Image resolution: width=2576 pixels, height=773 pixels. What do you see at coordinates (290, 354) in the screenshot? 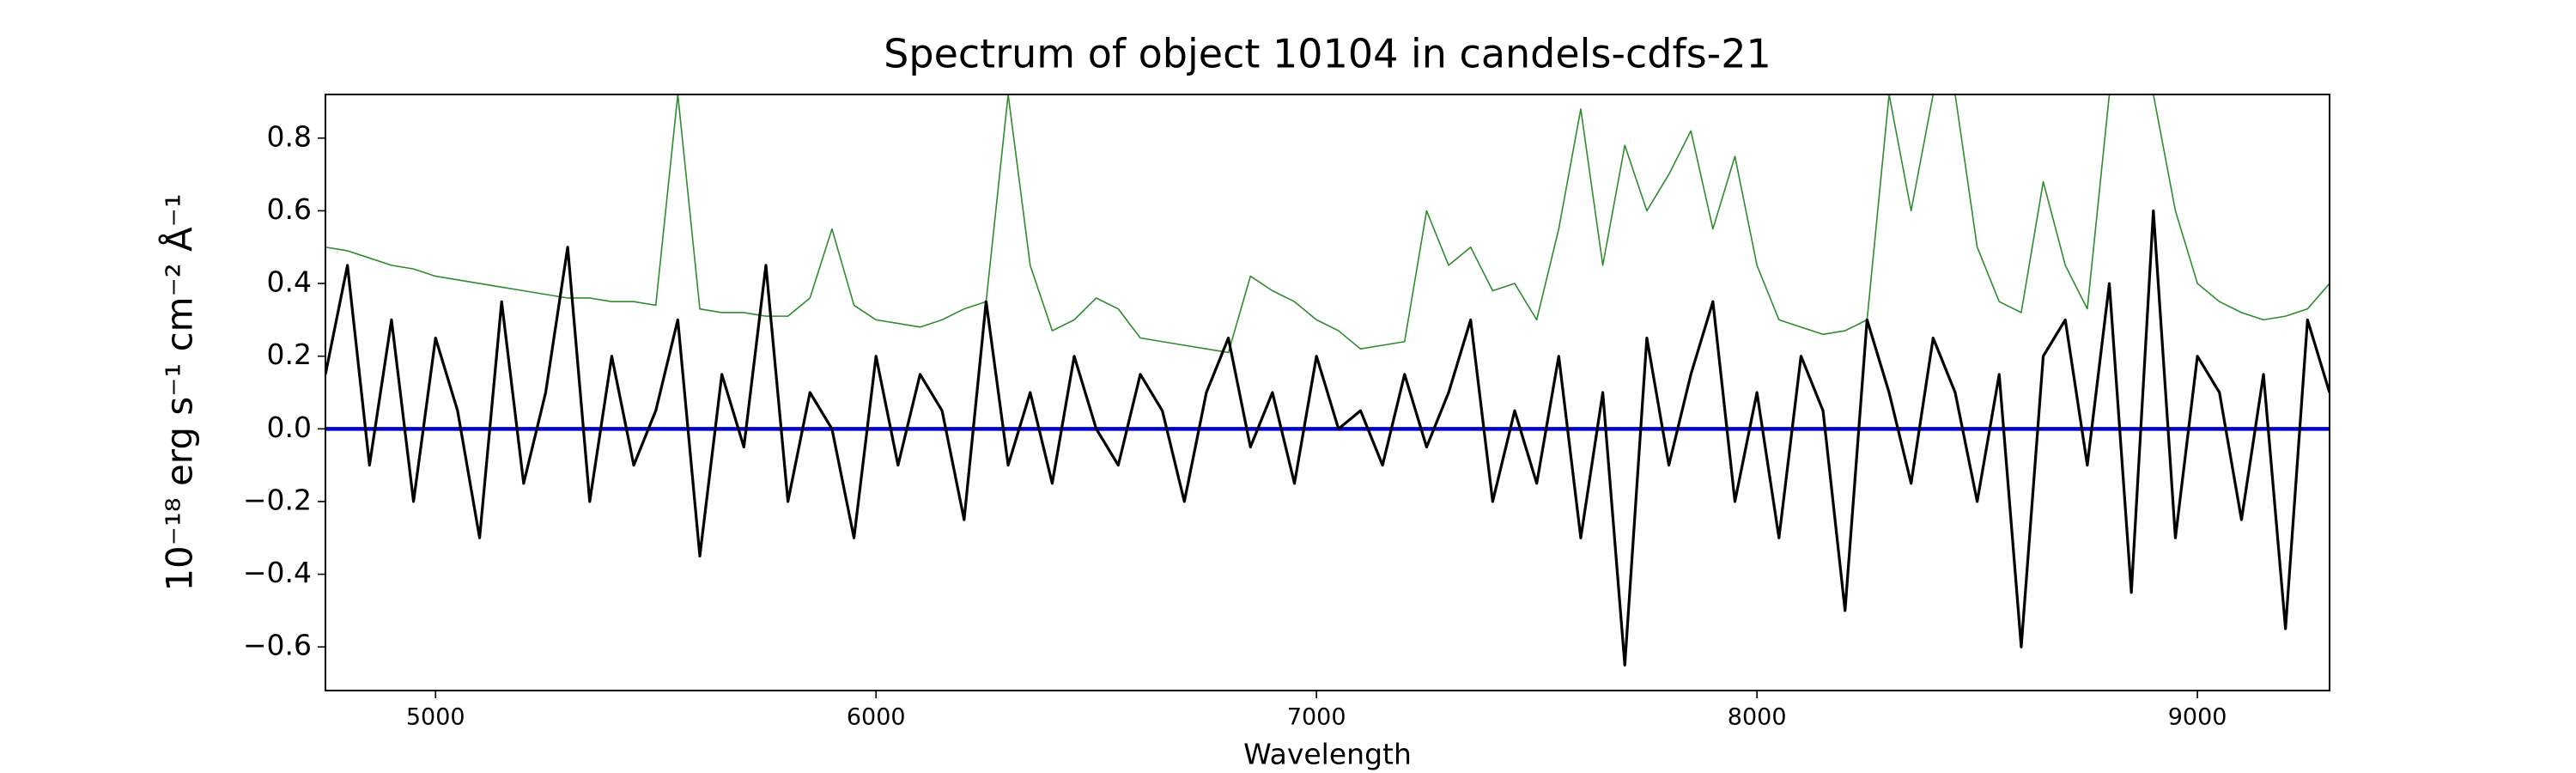
I see `y-tick-label: 0.2` at bounding box center [290, 354].